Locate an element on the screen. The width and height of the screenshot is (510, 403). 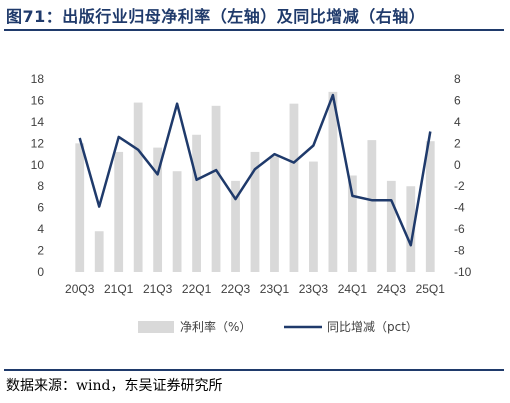
left-tick-label: 6 is located at coordinates (40, 208).